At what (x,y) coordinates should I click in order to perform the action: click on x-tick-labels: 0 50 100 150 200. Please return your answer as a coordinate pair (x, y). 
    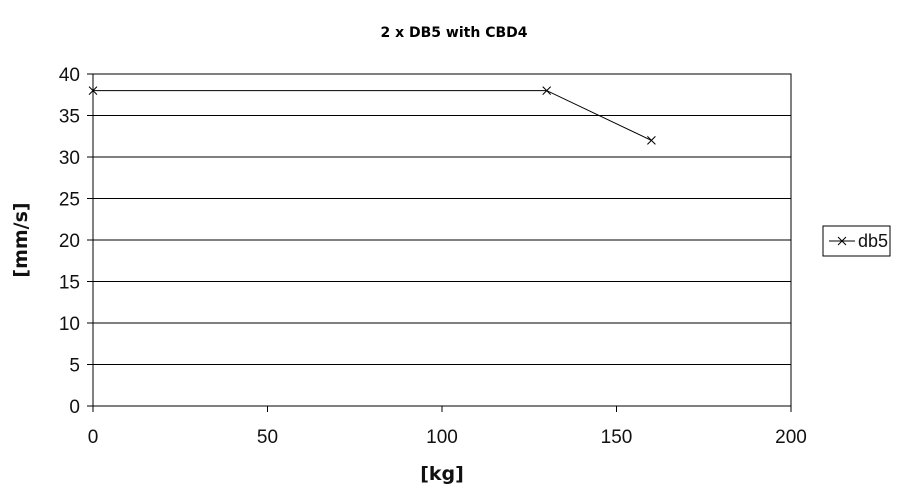
    Looking at the image, I should click on (447, 437).